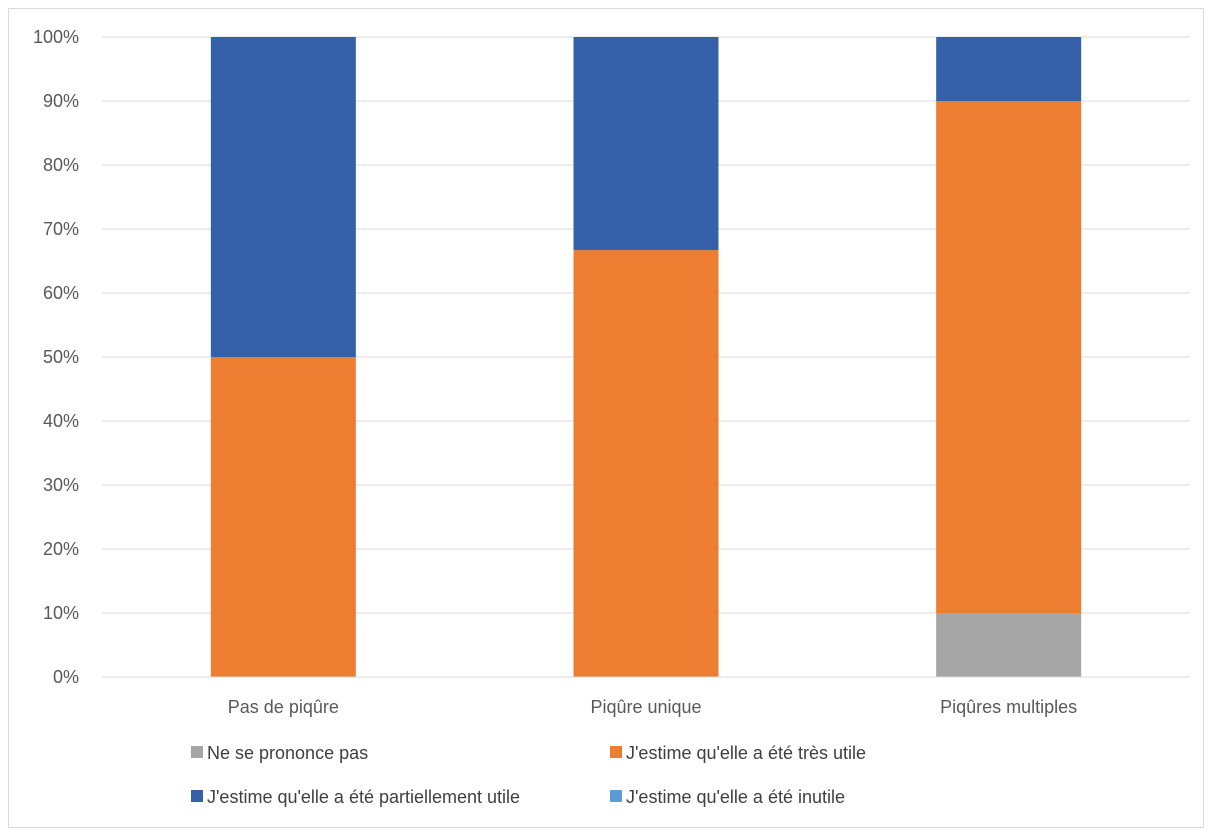  Describe the element at coordinates (56, 37) in the screenshot. I see `y-tick-label: 100%` at that location.